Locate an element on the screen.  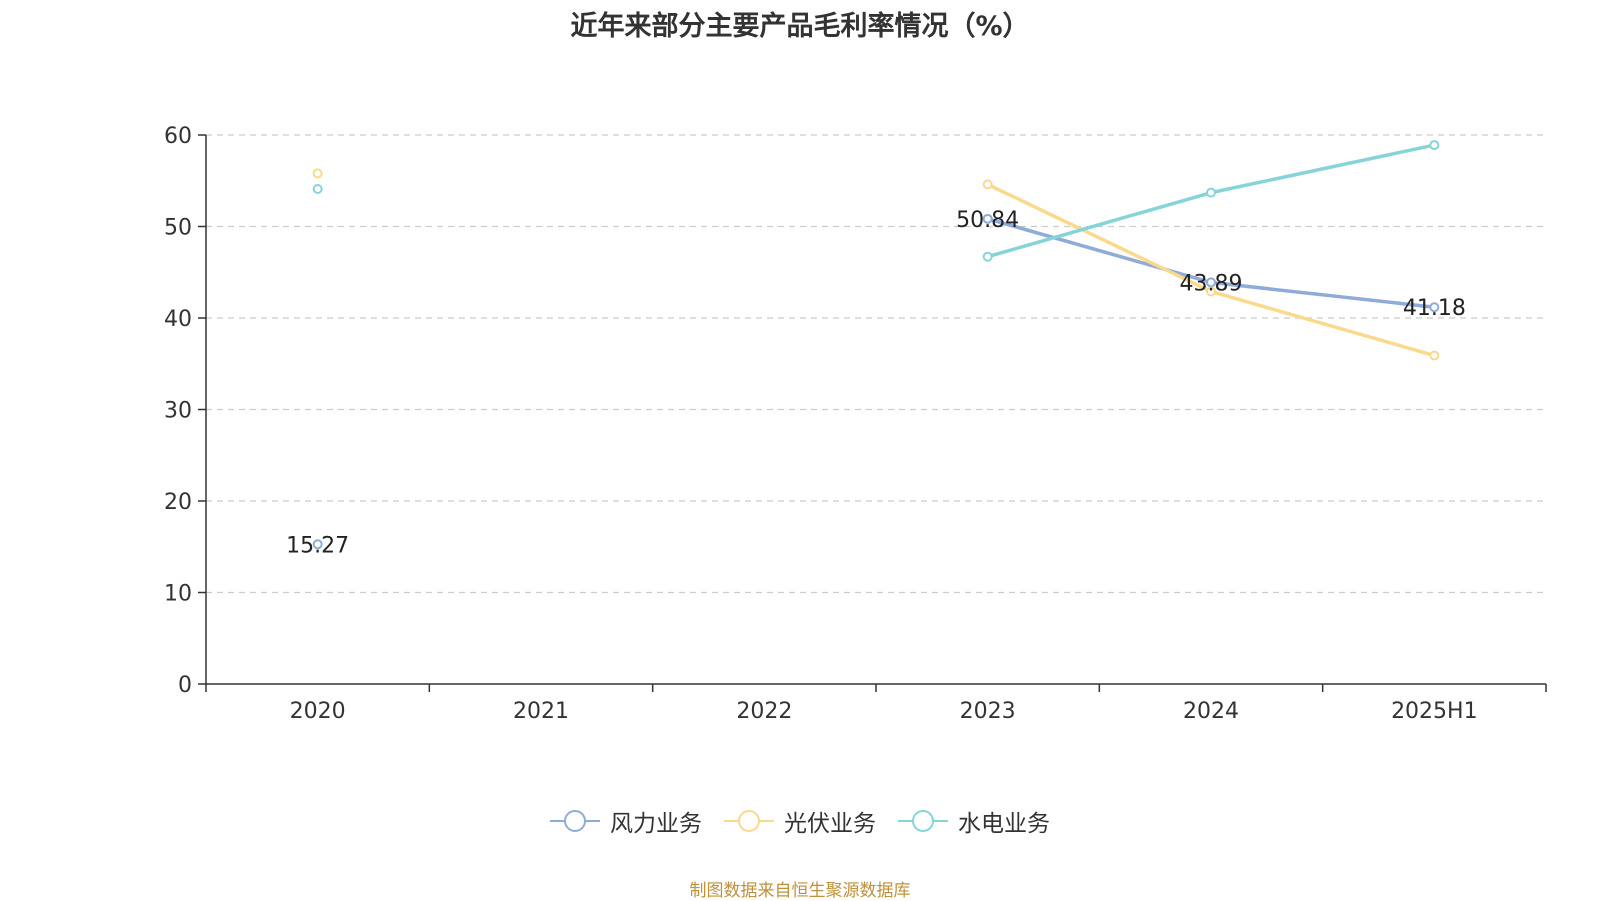
data-label: 43.89 is located at coordinates (1211, 283).